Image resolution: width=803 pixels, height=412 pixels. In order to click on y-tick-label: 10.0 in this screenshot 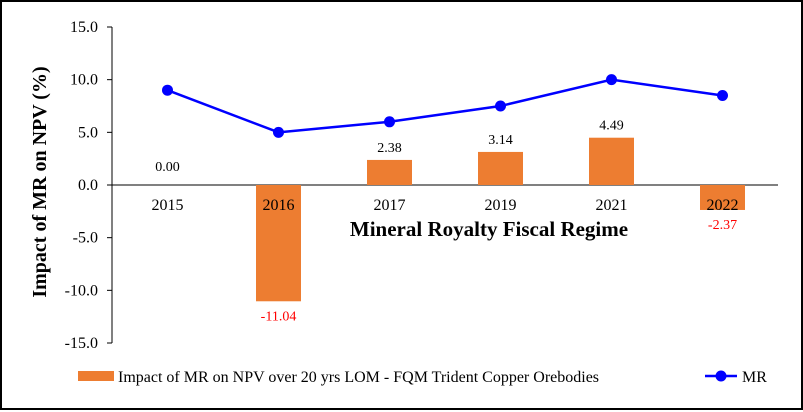, I will do `click(84, 80)`.